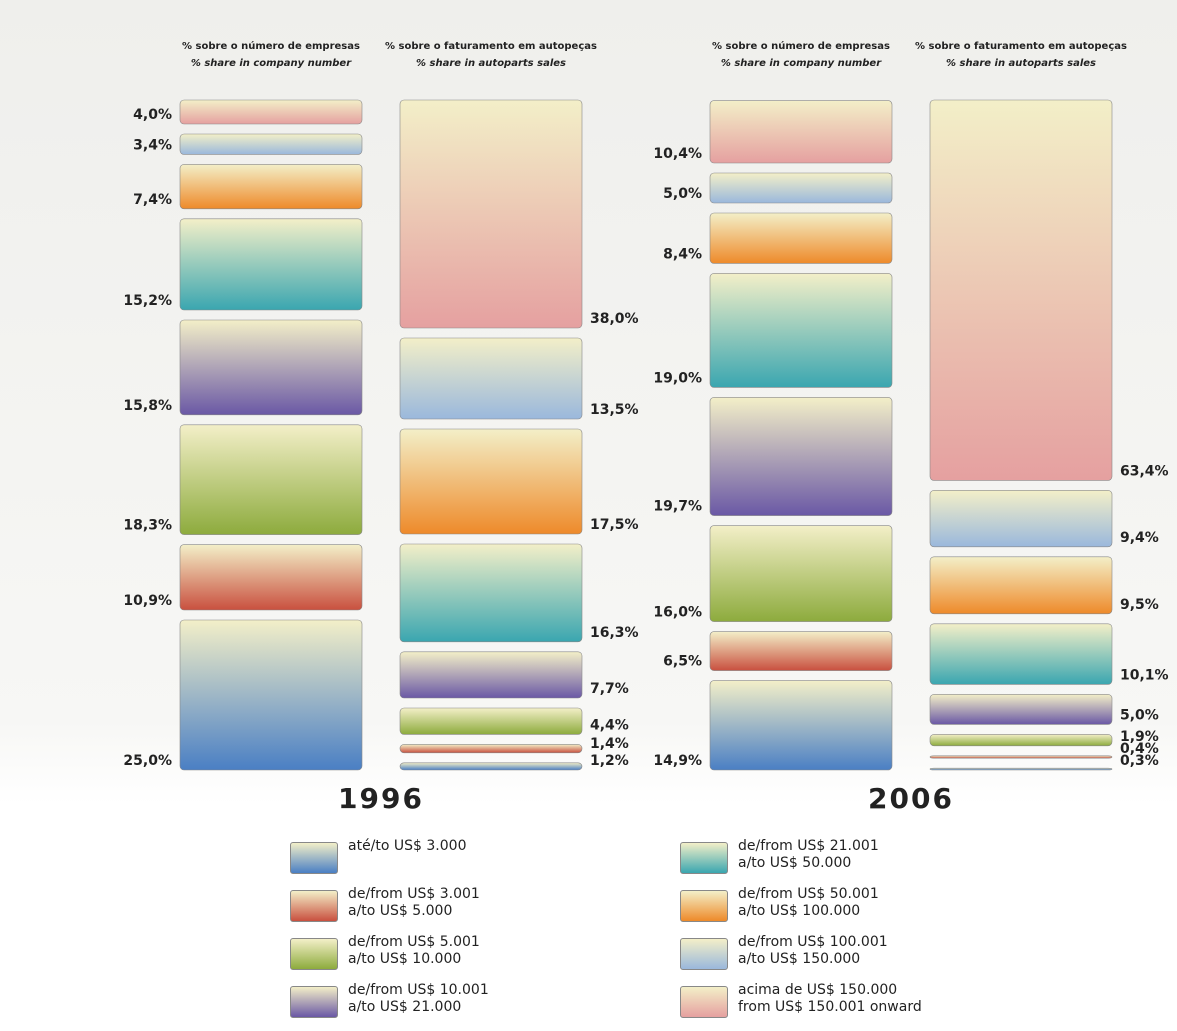 The height and width of the screenshot is (1031, 1177). Describe the element at coordinates (147, 601) in the screenshot. I see `value-label: 10,9%` at that location.